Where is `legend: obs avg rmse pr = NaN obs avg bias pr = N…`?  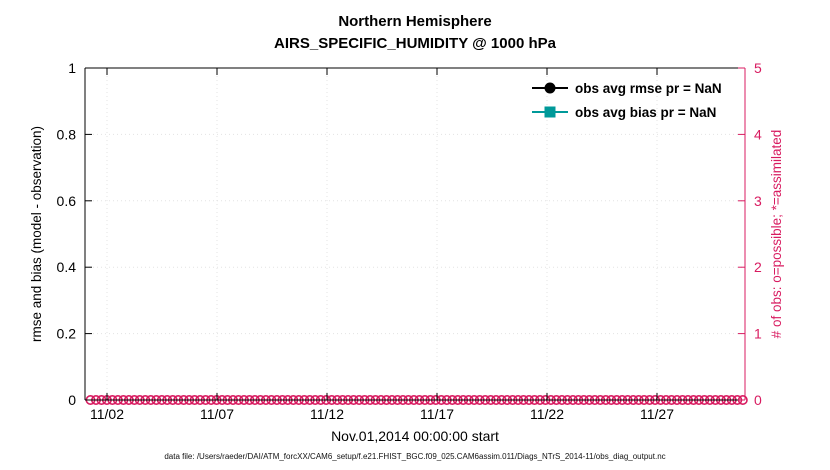 legend: obs avg rmse pr = NaN obs avg bias pr = N… is located at coordinates (626, 100).